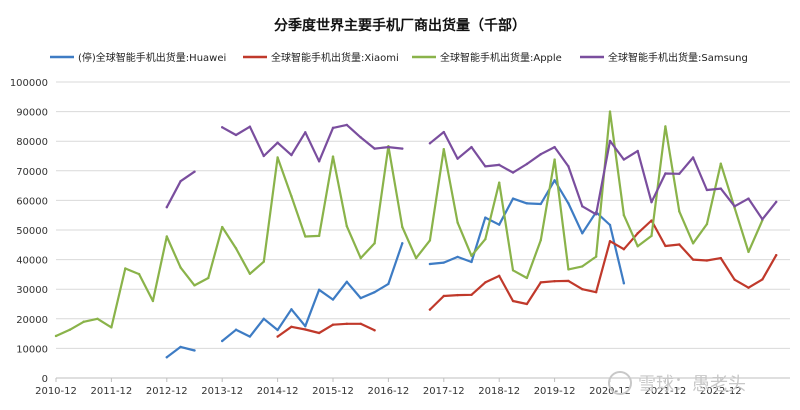 The height and width of the screenshot is (410, 800). What do you see at coordinates (333, 391) in the screenshot?
I see `x-tick-label: 2015-12` at bounding box center [333, 391].